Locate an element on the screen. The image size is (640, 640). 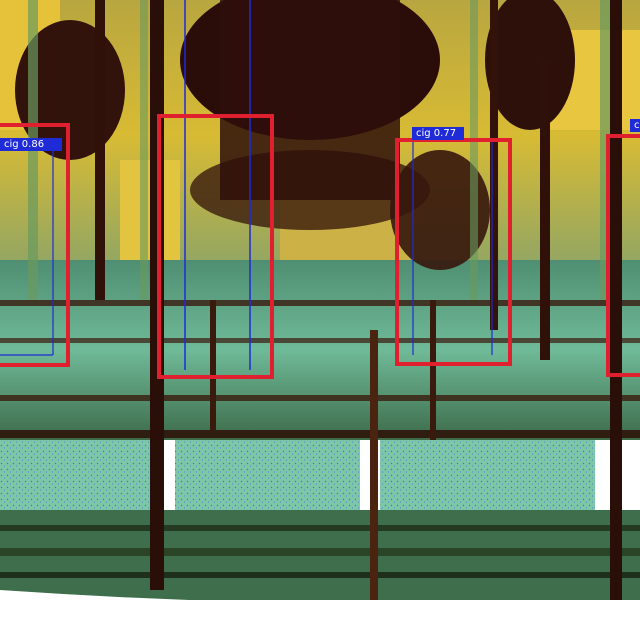
detection-label: c is located at coordinates (637, 125).